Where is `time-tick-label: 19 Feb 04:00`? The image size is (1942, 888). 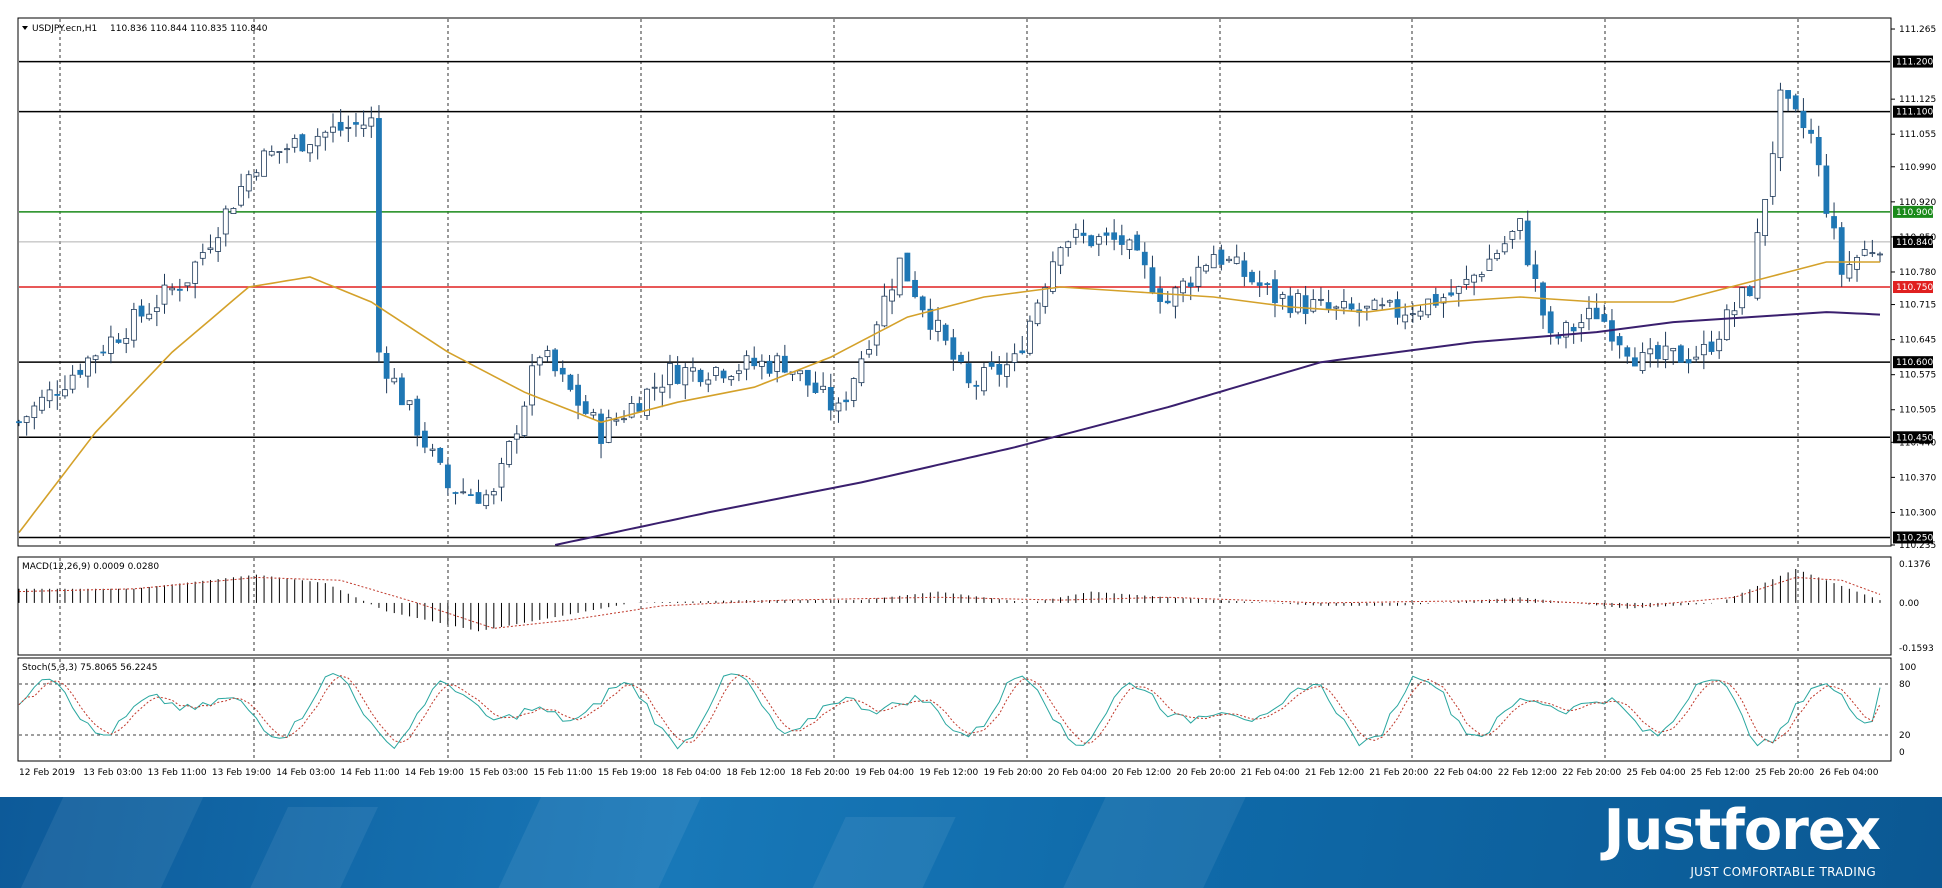
time-tick-label: 19 Feb 04:00 is located at coordinates (884, 773).